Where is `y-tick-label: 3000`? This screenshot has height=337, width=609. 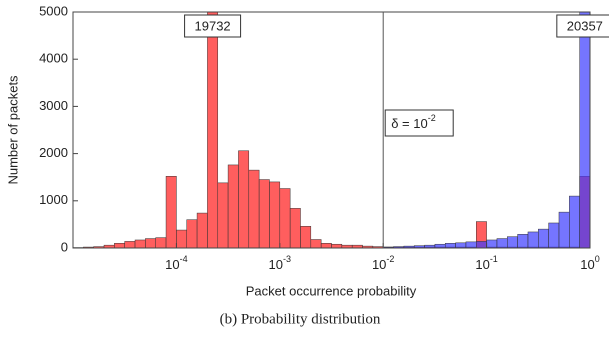 y-tick-label: 3000 is located at coordinates (53, 105).